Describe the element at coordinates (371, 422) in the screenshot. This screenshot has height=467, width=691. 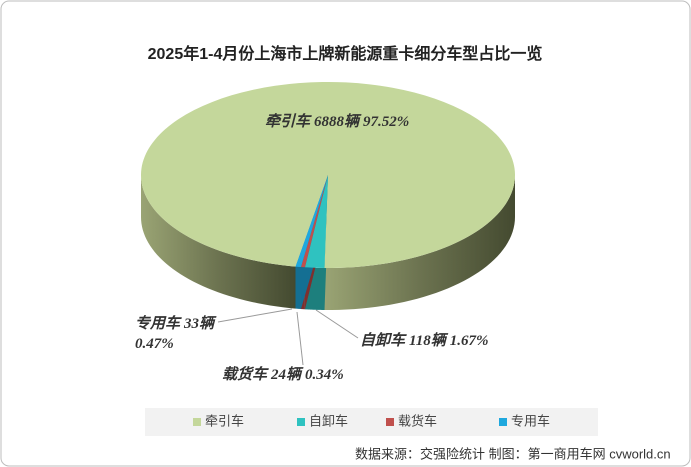
I see `legend` at that location.